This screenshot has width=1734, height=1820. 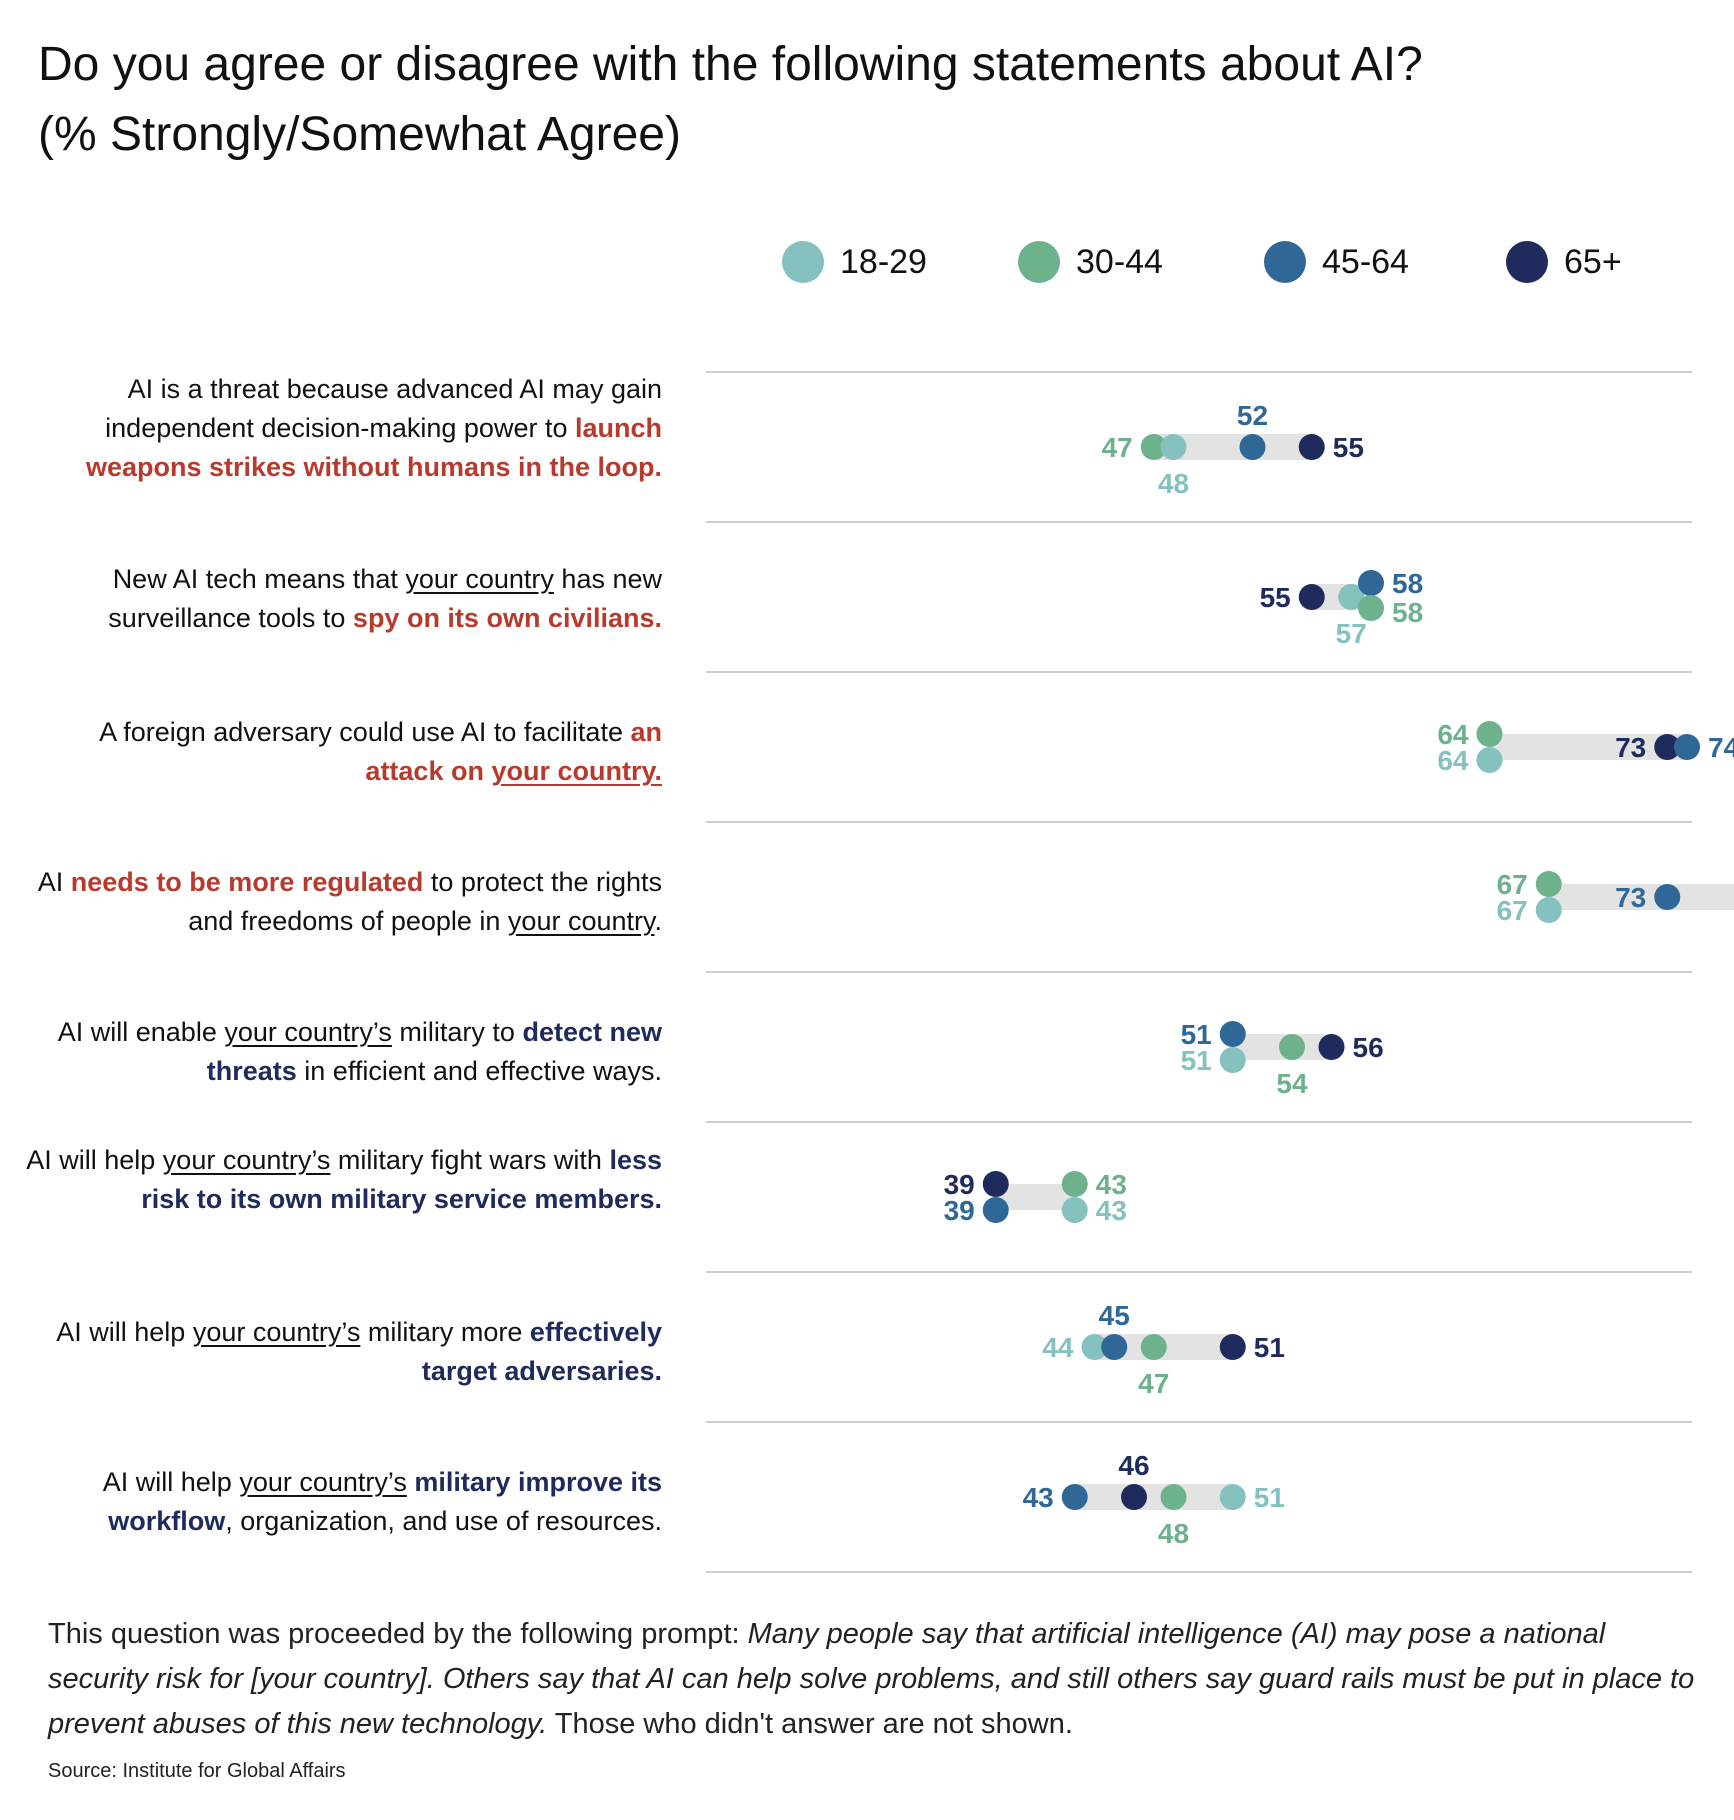 What do you see at coordinates (1365, 261) in the screenshot?
I see `legend-label-45-64: 45-64` at bounding box center [1365, 261].